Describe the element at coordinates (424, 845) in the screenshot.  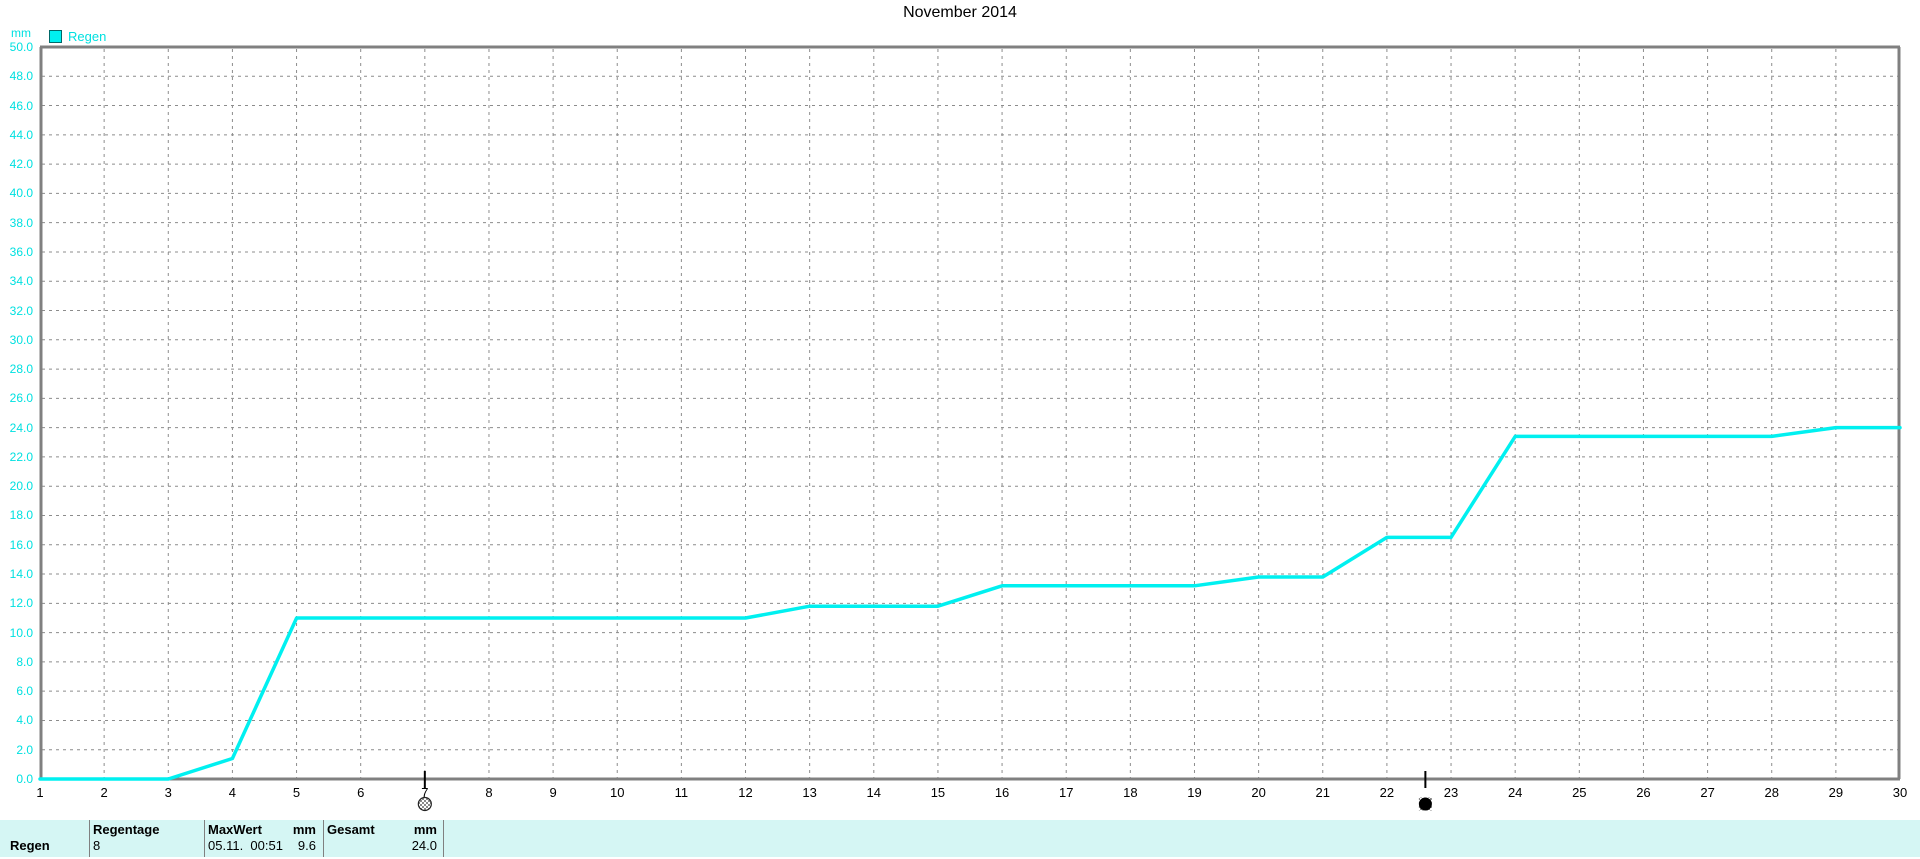
I see `gesamt-amount: 24.0` at that location.